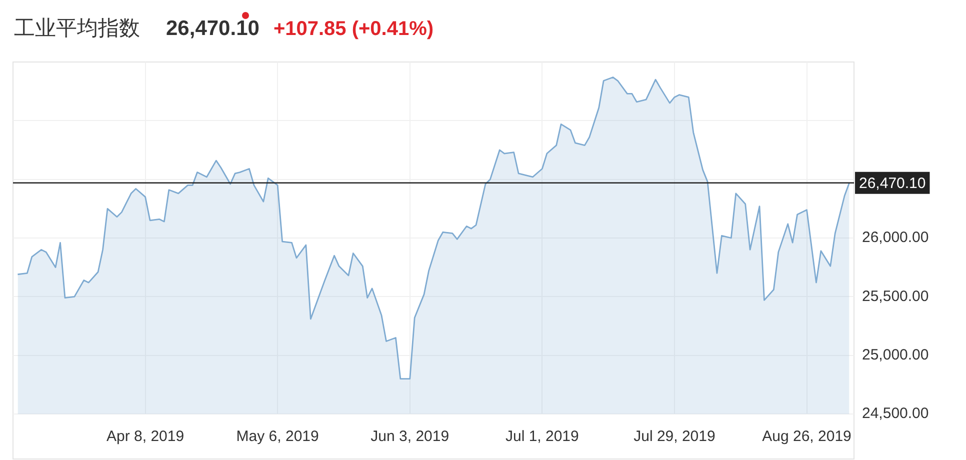 The height and width of the screenshot is (460, 966). I want to click on x-tick-label: May 6, 2019, so click(277, 437).